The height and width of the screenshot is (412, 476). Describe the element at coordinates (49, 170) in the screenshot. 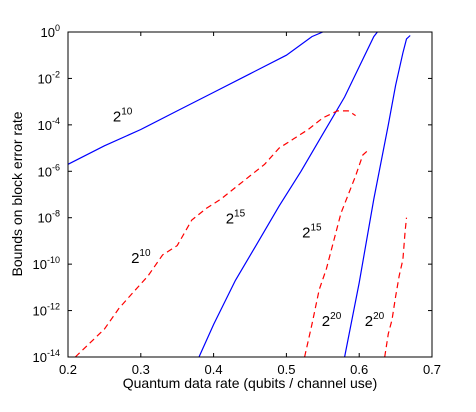

I see `y-tick-label: 10⁻⁶` at that location.